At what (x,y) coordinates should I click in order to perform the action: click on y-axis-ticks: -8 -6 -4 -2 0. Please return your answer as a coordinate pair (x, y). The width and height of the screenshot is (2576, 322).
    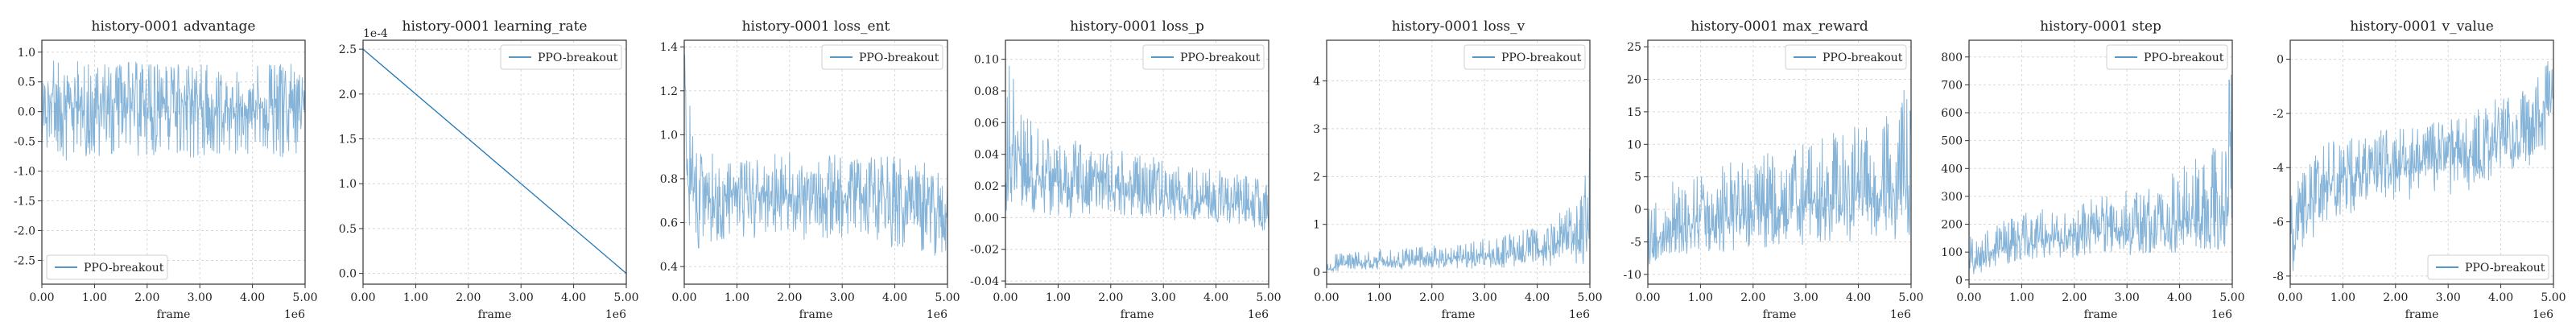
    Looking at the image, I should click on (2281, 168).